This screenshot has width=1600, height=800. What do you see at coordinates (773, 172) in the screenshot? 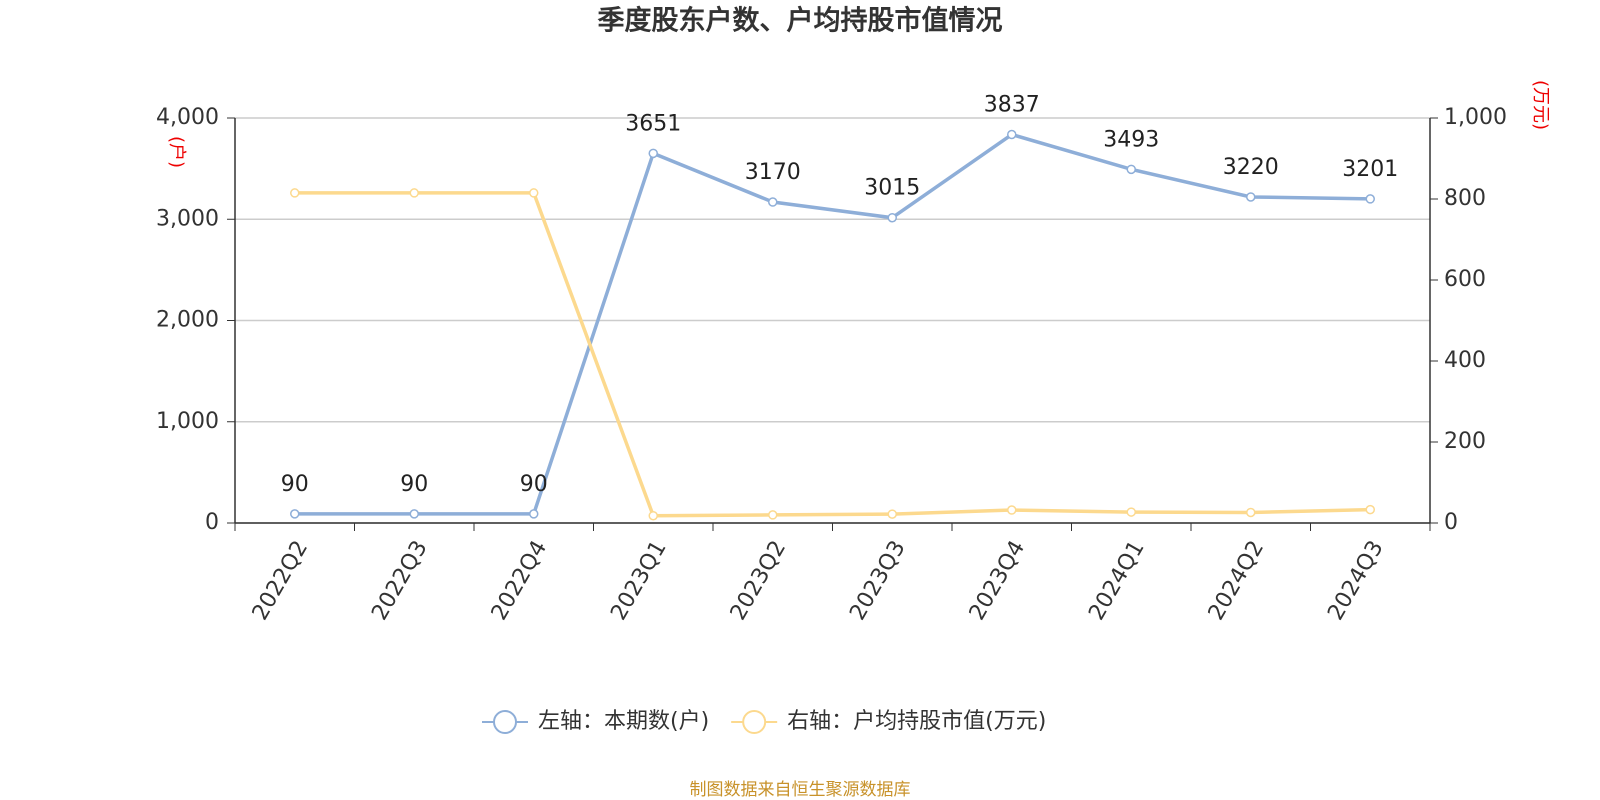
I see `data-label: 3170` at bounding box center [773, 172].